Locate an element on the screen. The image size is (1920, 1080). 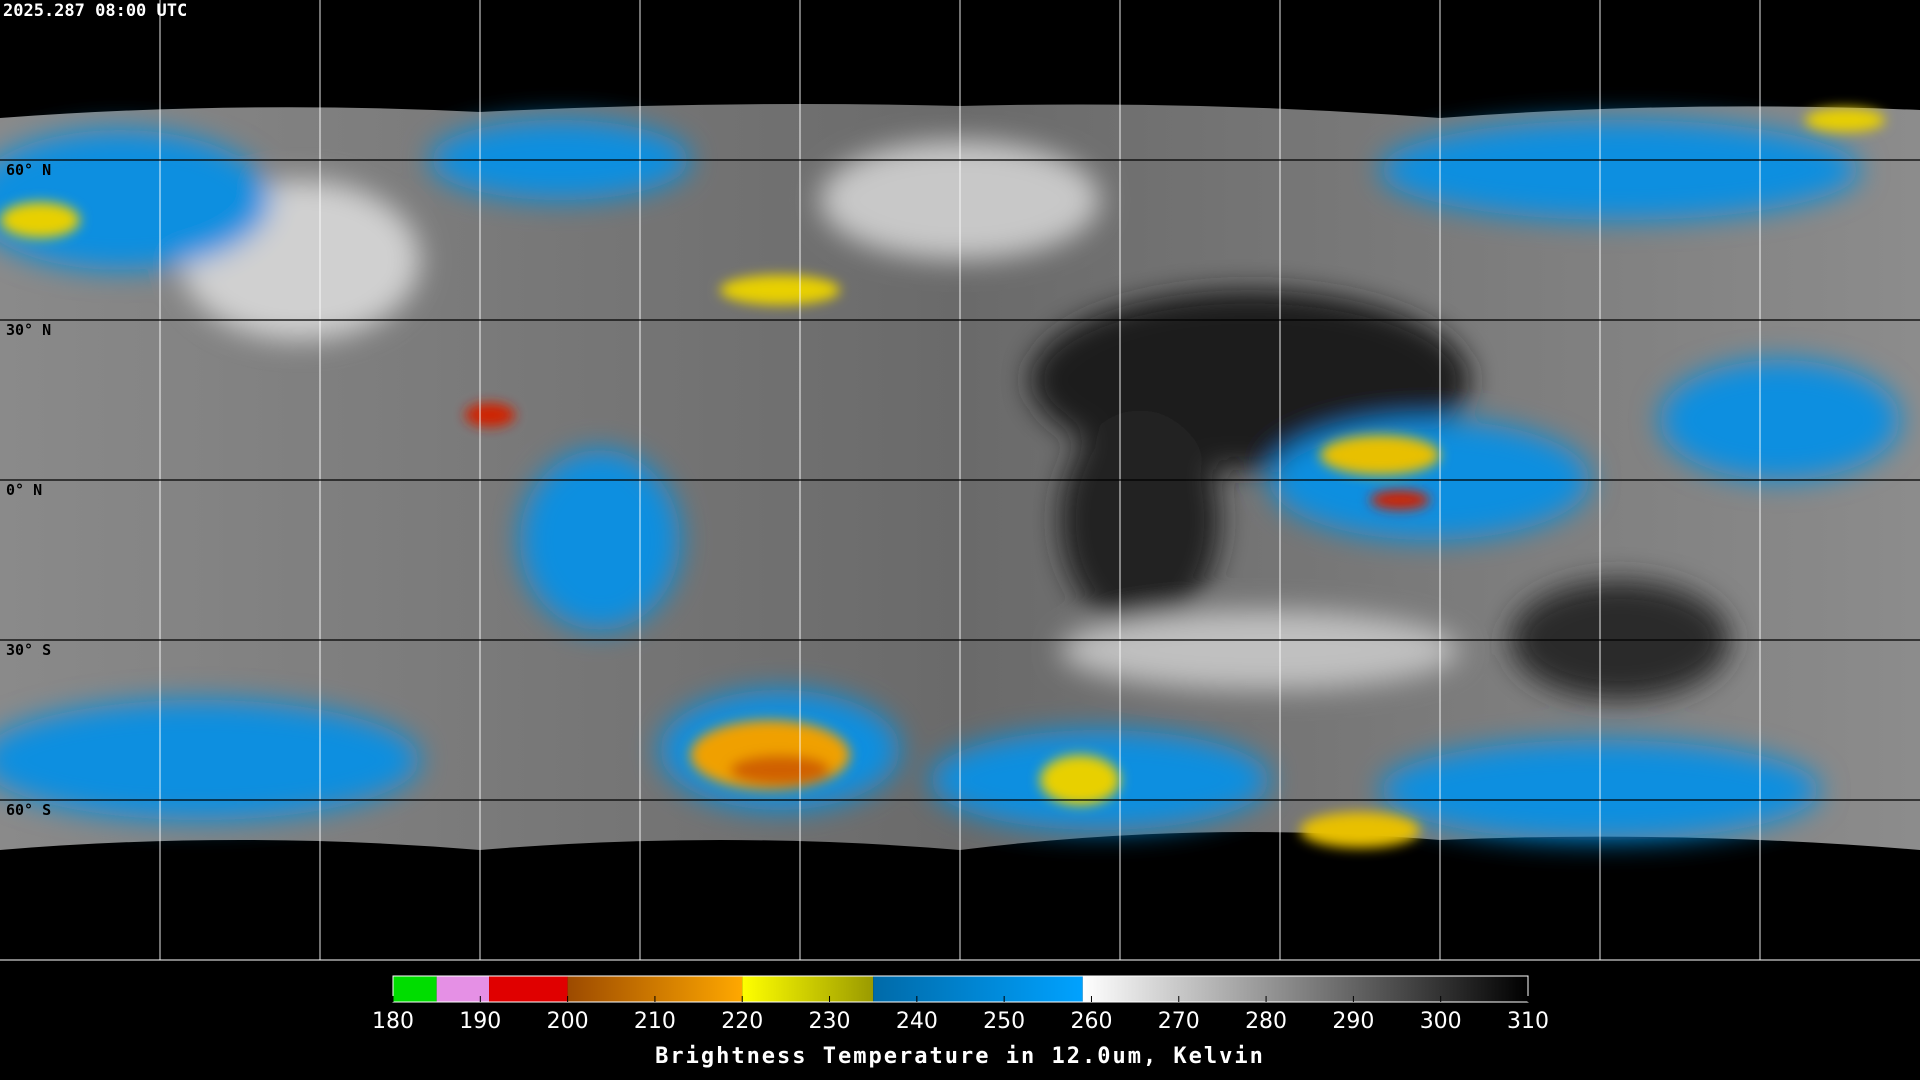
colorbar-tick-label: 230 is located at coordinates (830, 1021).